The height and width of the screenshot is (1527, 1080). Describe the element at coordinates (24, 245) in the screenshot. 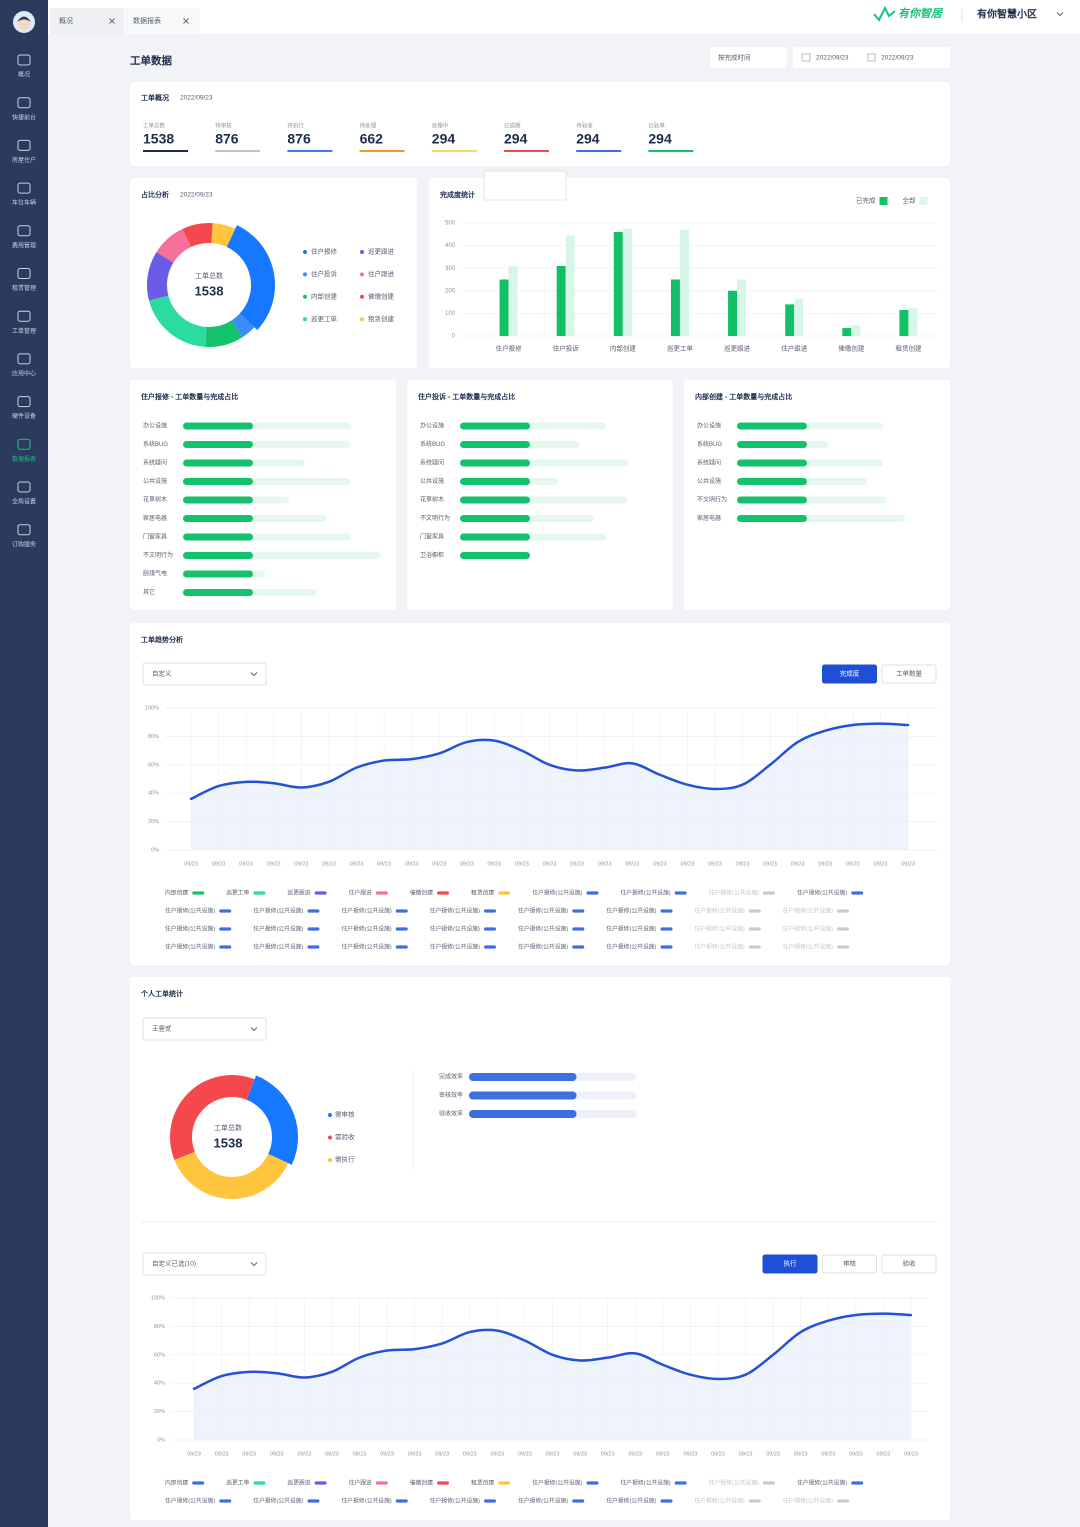

I see `sidebar-item: 费用管理` at that location.